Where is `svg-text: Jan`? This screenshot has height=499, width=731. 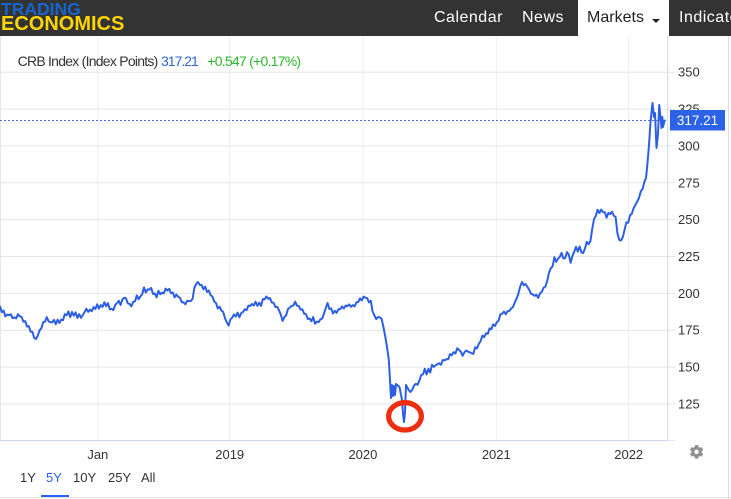
svg-text: Jan is located at coordinates (97, 454).